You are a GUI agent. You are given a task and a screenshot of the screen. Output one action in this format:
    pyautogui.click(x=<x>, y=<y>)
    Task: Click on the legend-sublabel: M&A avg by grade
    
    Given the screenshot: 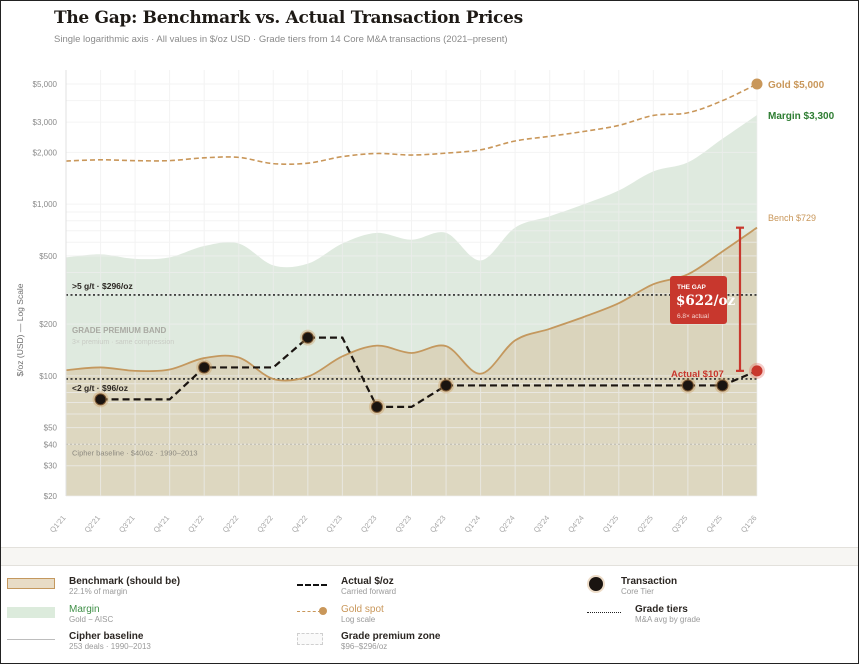 What is the action you would take?
    pyautogui.click(x=668, y=619)
    